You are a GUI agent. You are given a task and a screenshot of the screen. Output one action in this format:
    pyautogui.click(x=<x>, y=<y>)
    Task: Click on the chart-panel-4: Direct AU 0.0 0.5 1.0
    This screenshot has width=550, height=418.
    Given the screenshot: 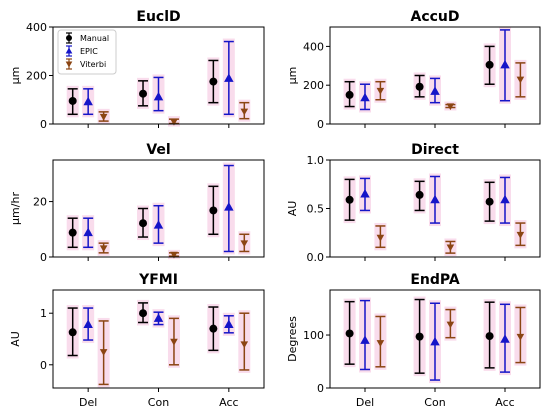 What is the action you would take?
    pyautogui.click(x=413, y=203)
    